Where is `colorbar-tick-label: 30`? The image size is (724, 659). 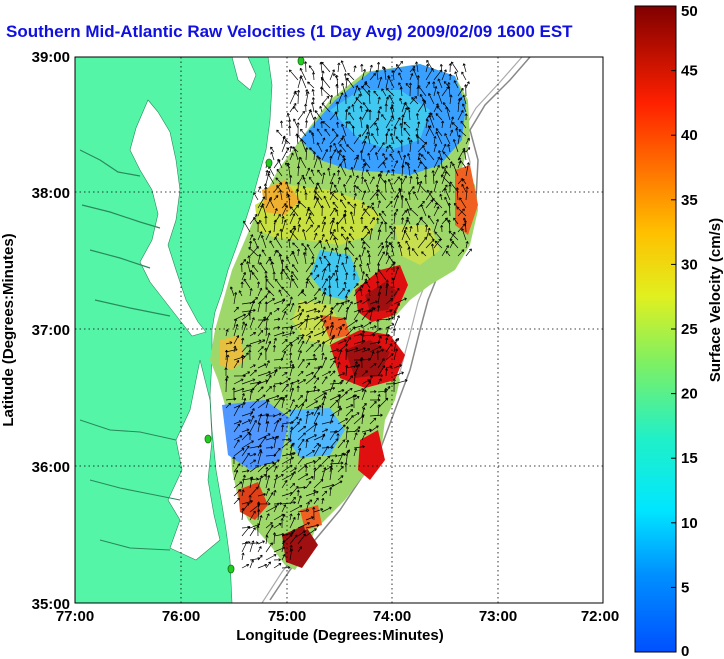 colorbar-tick-label: 30 is located at coordinates (689, 264).